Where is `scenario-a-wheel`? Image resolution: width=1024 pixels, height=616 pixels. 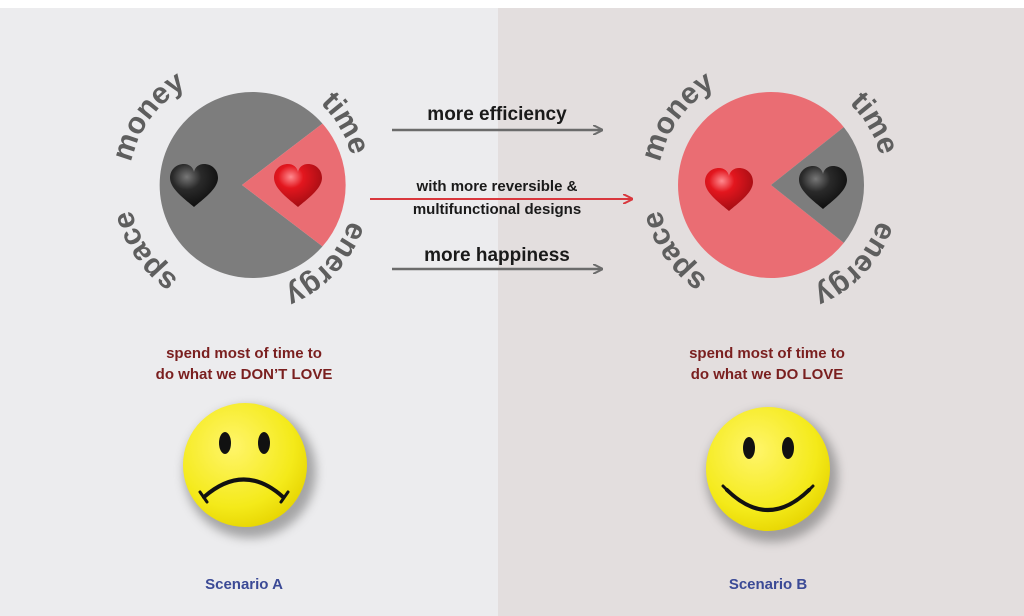 scenario-a-wheel is located at coordinates (252, 184).